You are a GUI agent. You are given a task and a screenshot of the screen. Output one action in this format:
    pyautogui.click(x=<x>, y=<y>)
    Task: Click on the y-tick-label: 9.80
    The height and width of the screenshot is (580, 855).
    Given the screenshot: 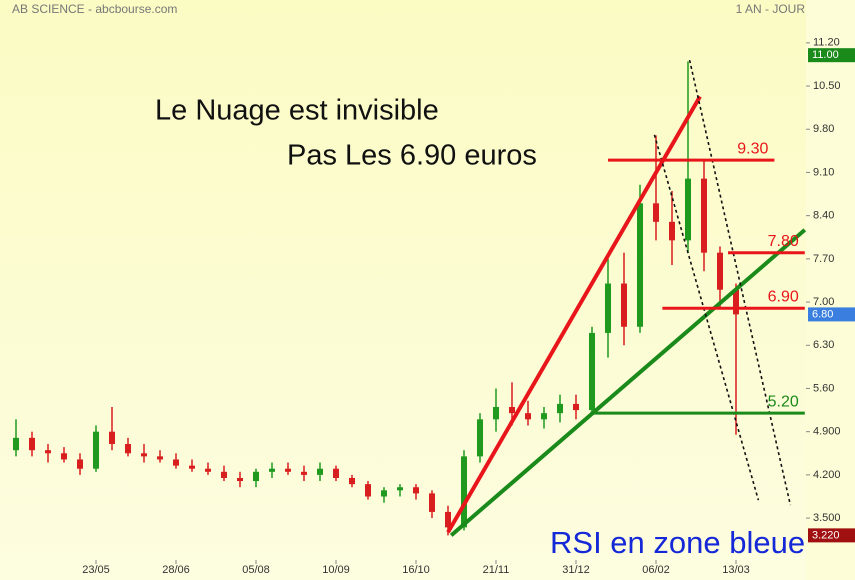 What is the action you would take?
    pyautogui.click(x=823, y=129)
    